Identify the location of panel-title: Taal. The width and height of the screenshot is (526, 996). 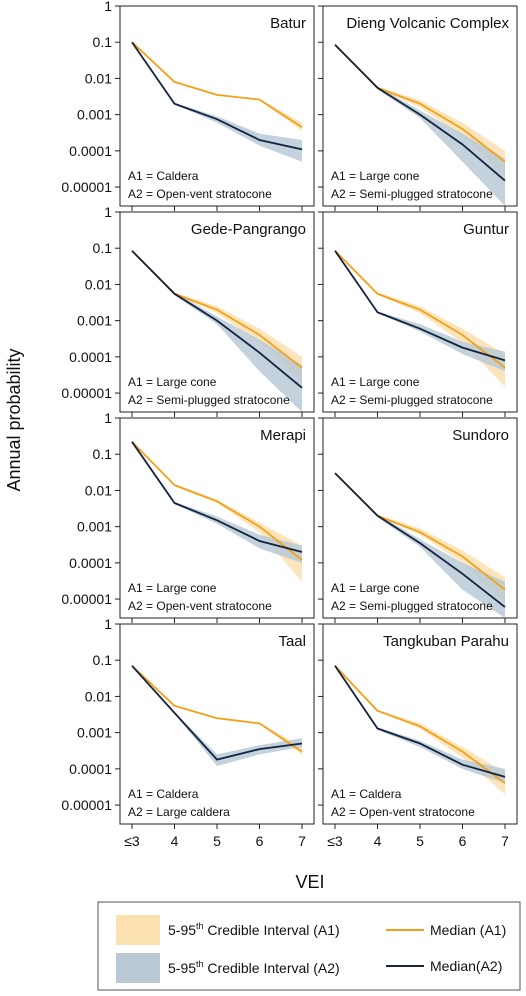
(292, 641).